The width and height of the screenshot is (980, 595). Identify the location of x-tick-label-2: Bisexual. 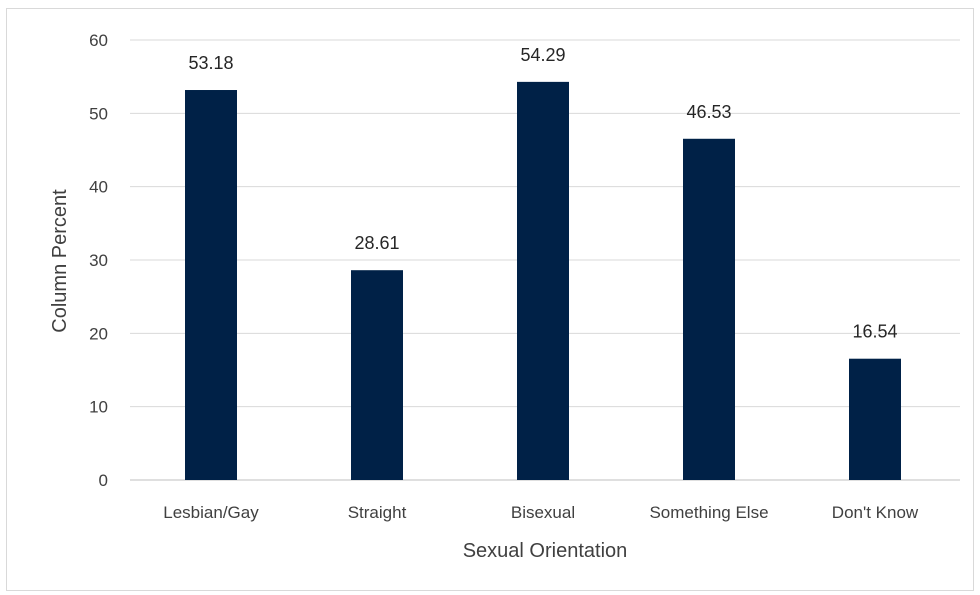
(543, 512).